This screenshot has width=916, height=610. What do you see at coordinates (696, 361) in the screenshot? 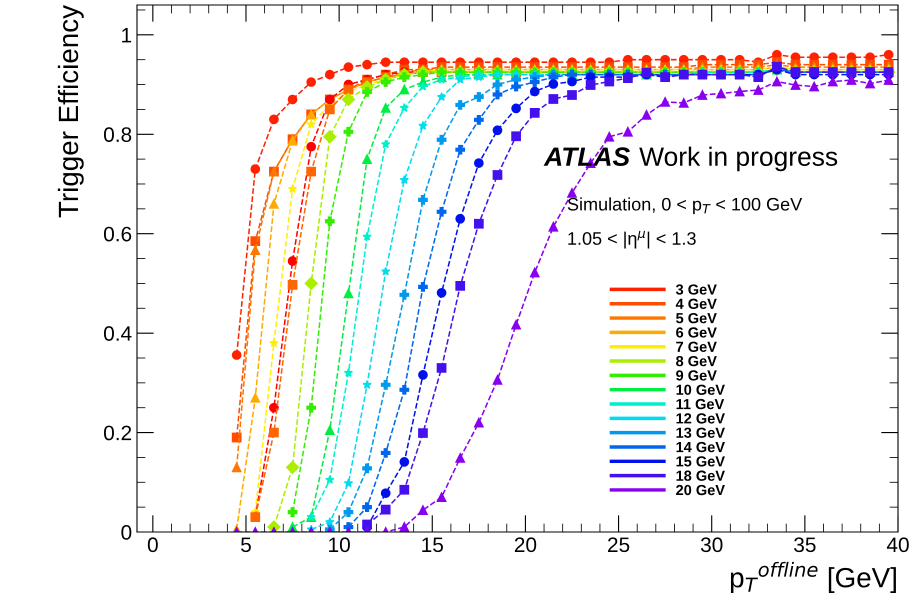
I see `legend-label: 8 GeV` at bounding box center [696, 361].